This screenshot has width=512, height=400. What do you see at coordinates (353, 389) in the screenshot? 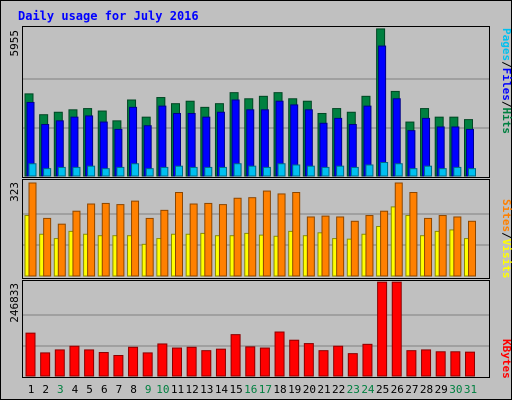
I see `x-label-day-23: 23` at bounding box center [353, 389].